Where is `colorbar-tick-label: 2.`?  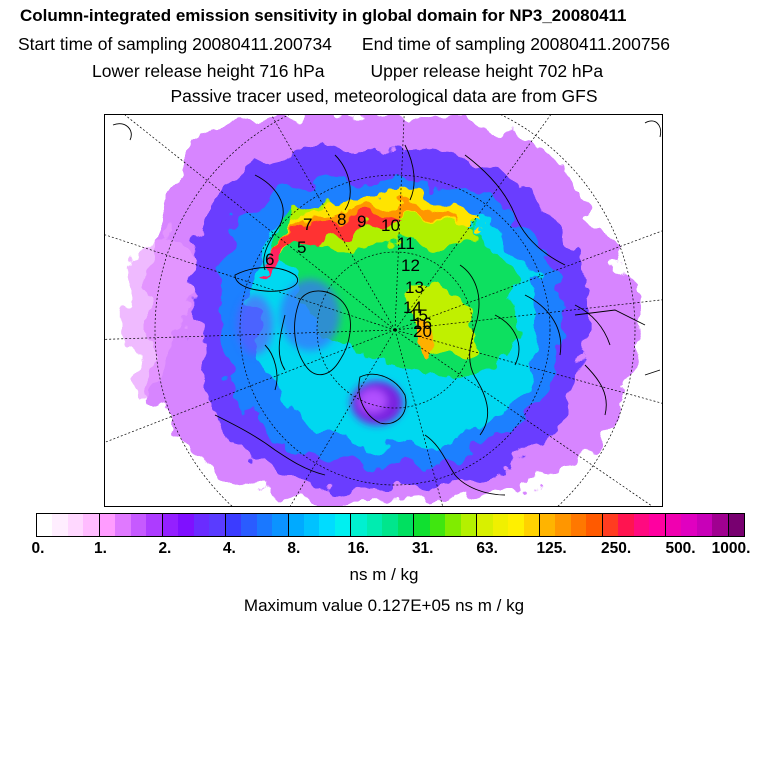 colorbar-tick-label: 2. is located at coordinates (165, 548).